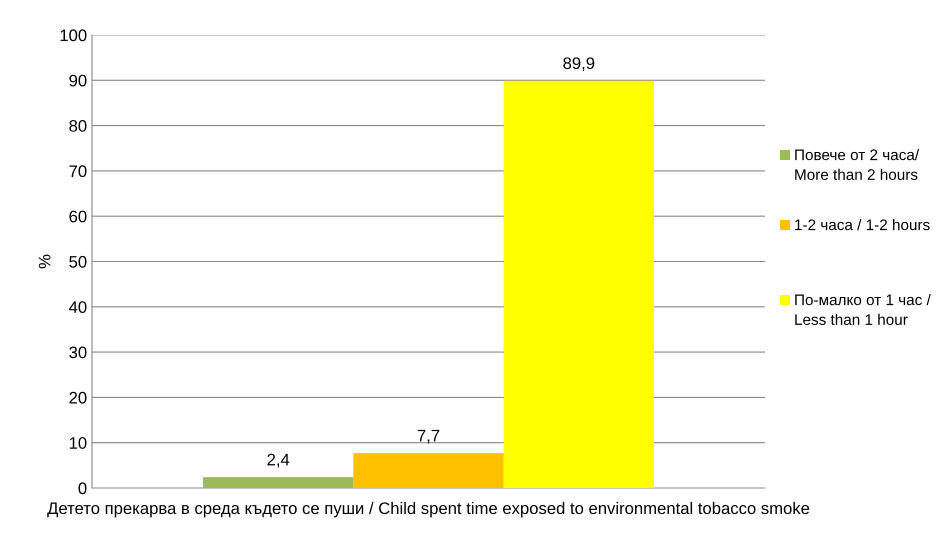 The height and width of the screenshot is (548, 950). I want to click on data-label: 89,9, so click(578, 64).